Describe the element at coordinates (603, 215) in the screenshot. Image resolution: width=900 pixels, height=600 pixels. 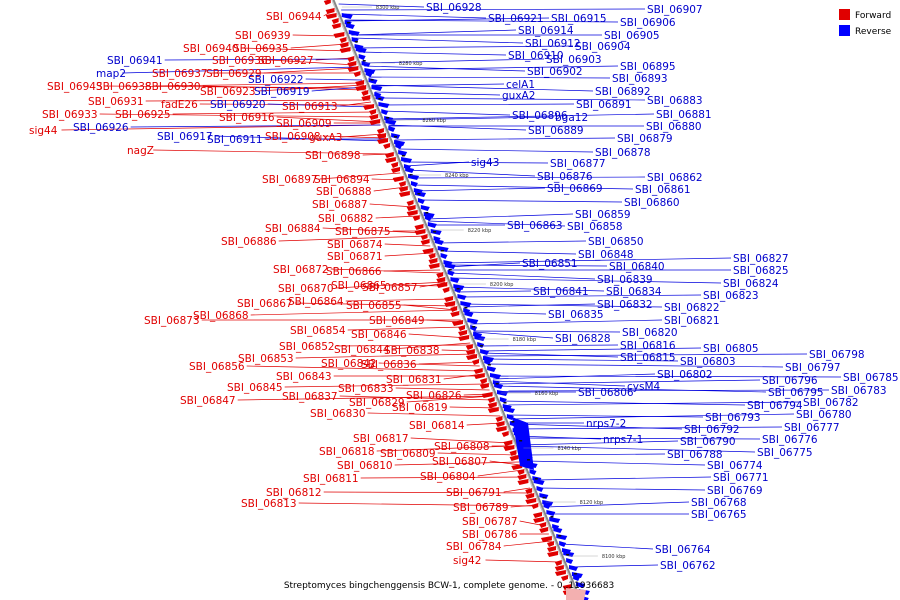
I see `reverse-gene-label: SBI_06859` at that location.